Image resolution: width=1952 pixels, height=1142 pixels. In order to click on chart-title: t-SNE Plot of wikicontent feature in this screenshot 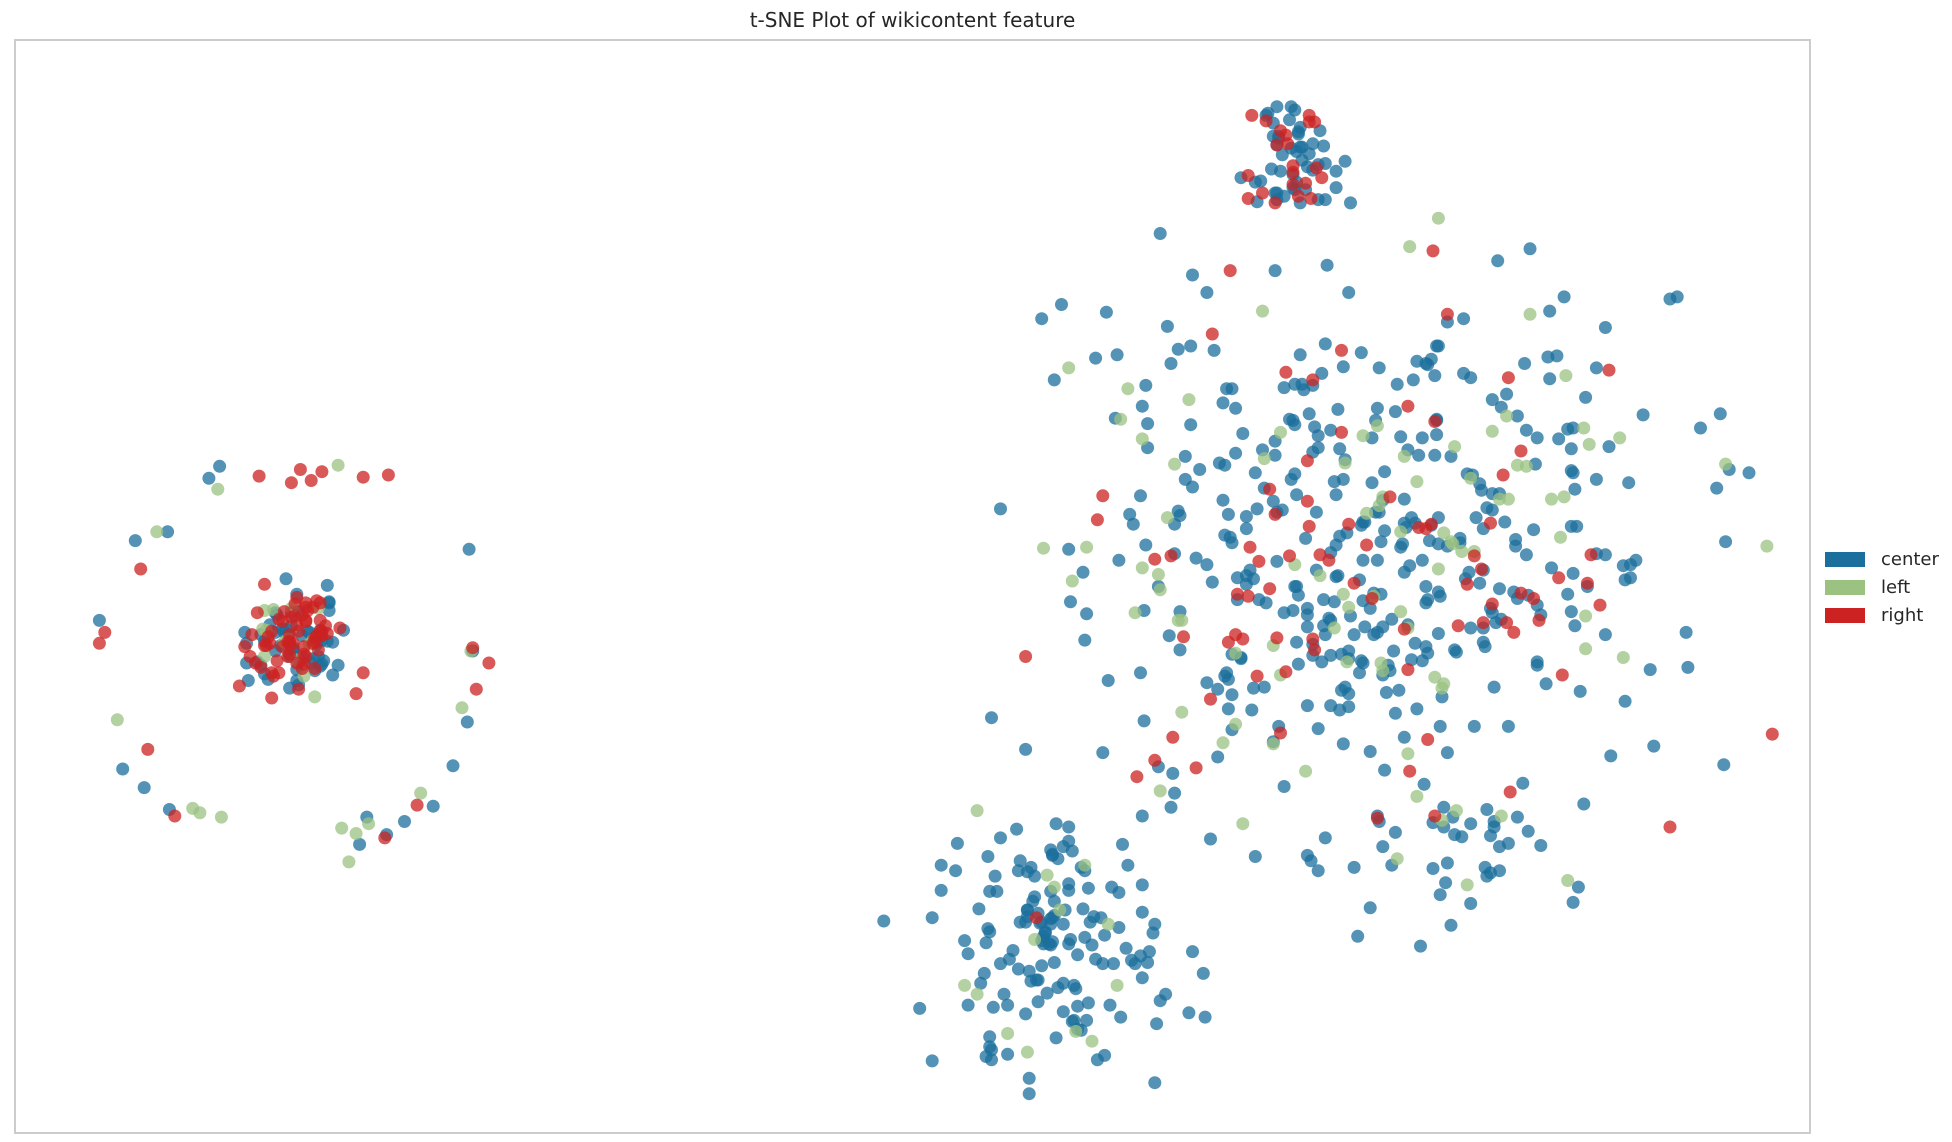, I will do `click(912, 20)`.